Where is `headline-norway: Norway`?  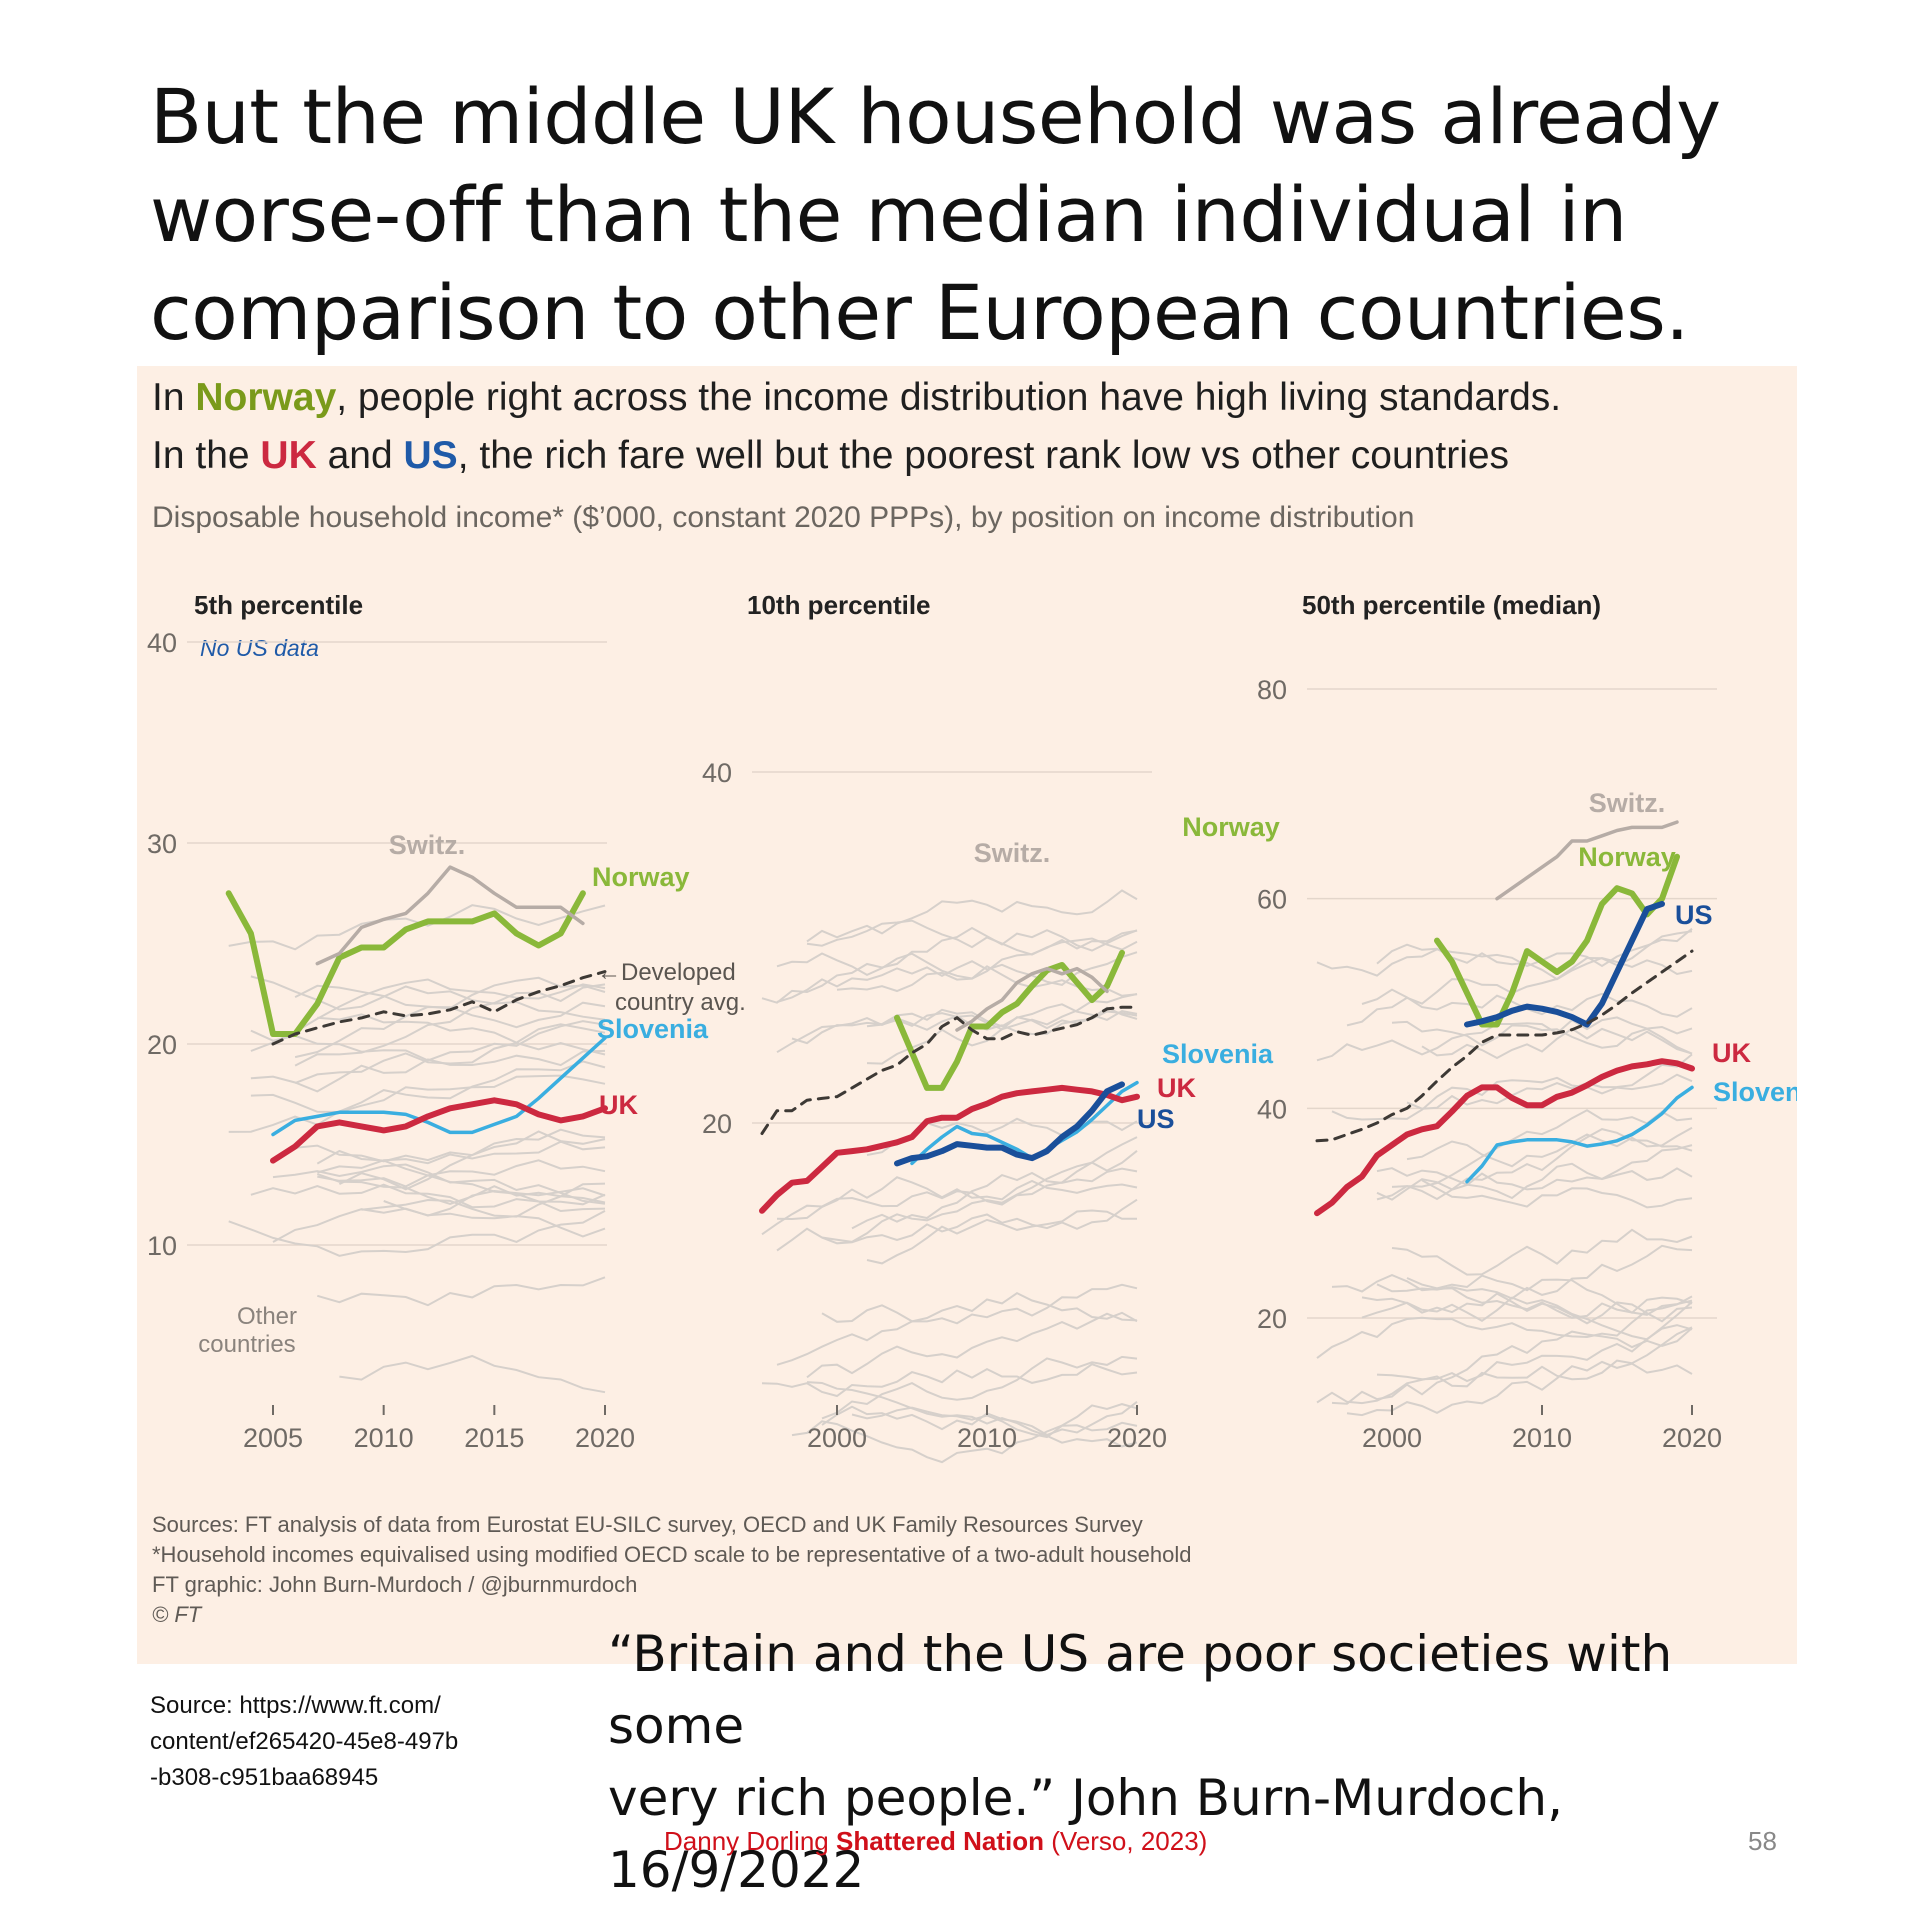 headline-norway: Norway is located at coordinates (266, 397).